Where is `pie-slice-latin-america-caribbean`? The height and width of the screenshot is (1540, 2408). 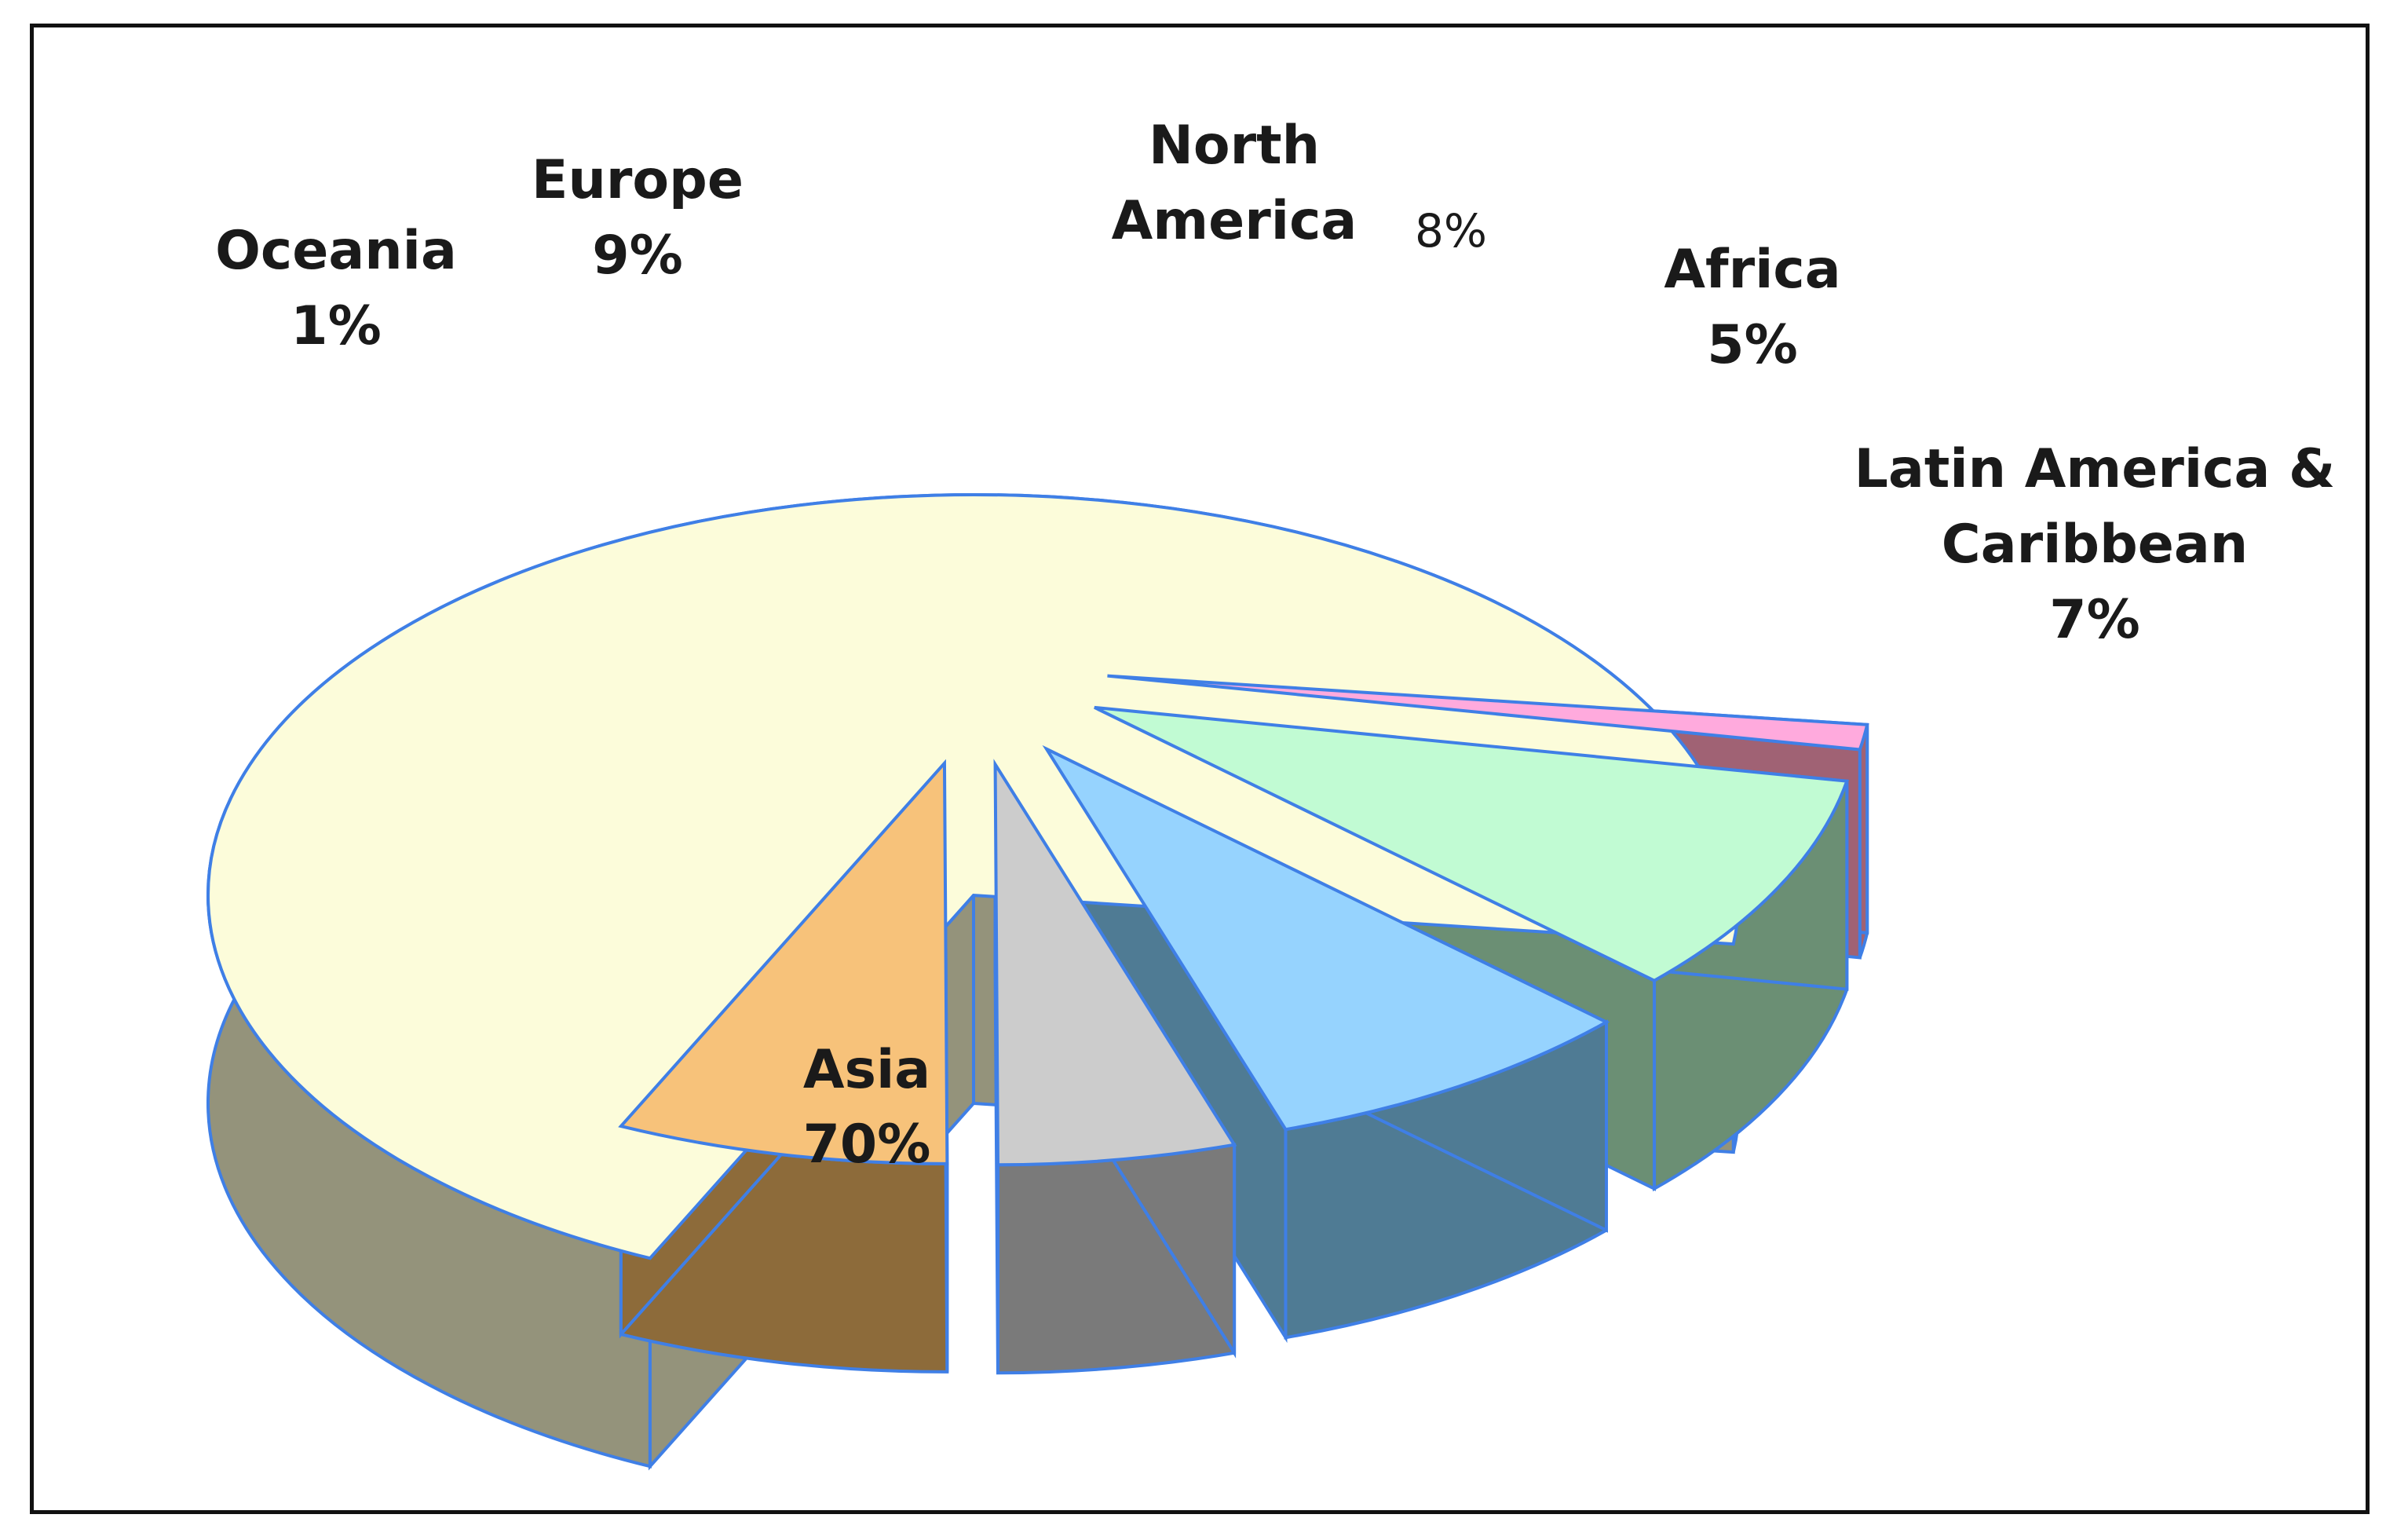
pie-slice-latin-america-caribbean is located at coordinates (783, 962).